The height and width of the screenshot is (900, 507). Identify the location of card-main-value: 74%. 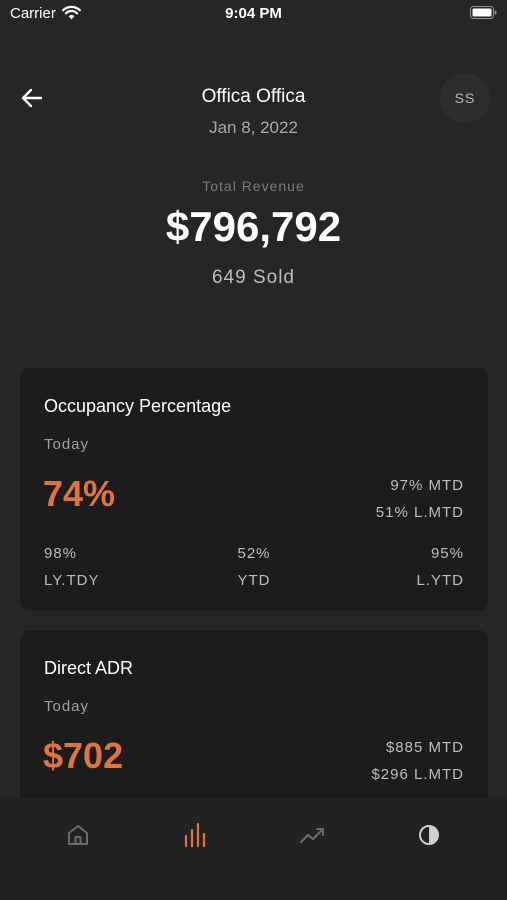
(79, 493).